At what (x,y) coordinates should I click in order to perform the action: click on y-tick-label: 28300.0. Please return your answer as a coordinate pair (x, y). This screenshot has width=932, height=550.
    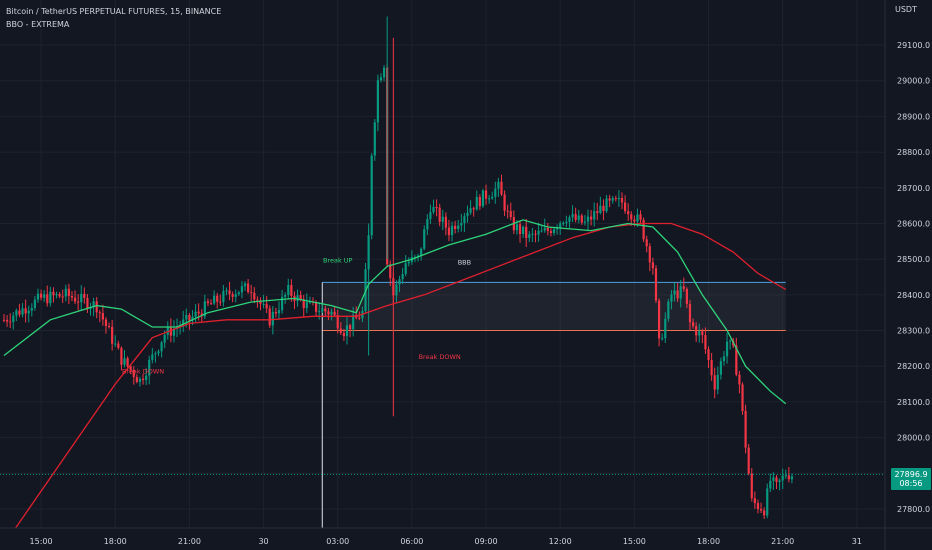
    Looking at the image, I should click on (913, 331).